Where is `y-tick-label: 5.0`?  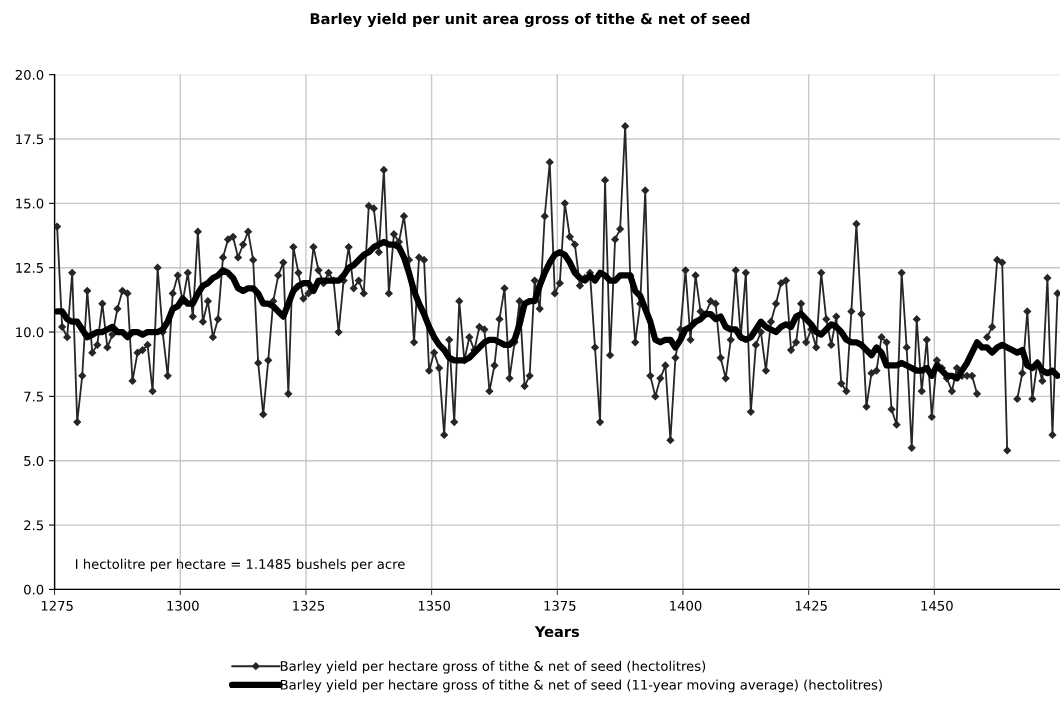 y-tick-label: 5.0 is located at coordinates (34, 460).